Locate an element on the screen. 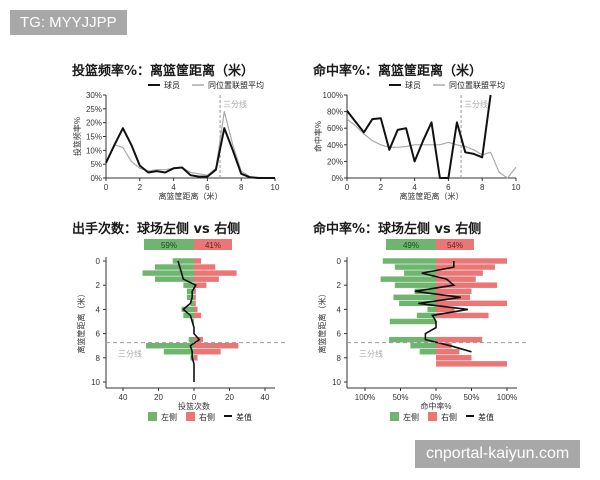  fgpct-legend-left: 左侧 is located at coordinates (411, 417).